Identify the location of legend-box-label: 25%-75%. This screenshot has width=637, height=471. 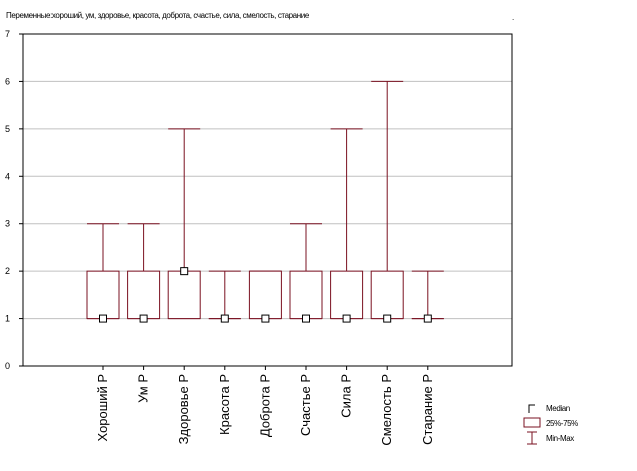
(562, 423).